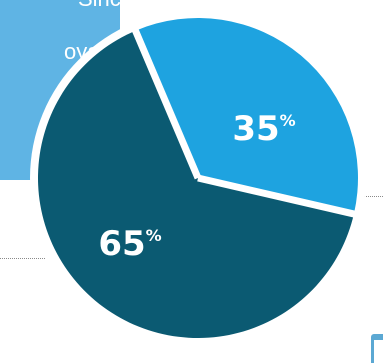 This screenshot has width=383, height=363. Describe the element at coordinates (129, 244) in the screenshot. I see `pie-label-65: 65%` at that location.